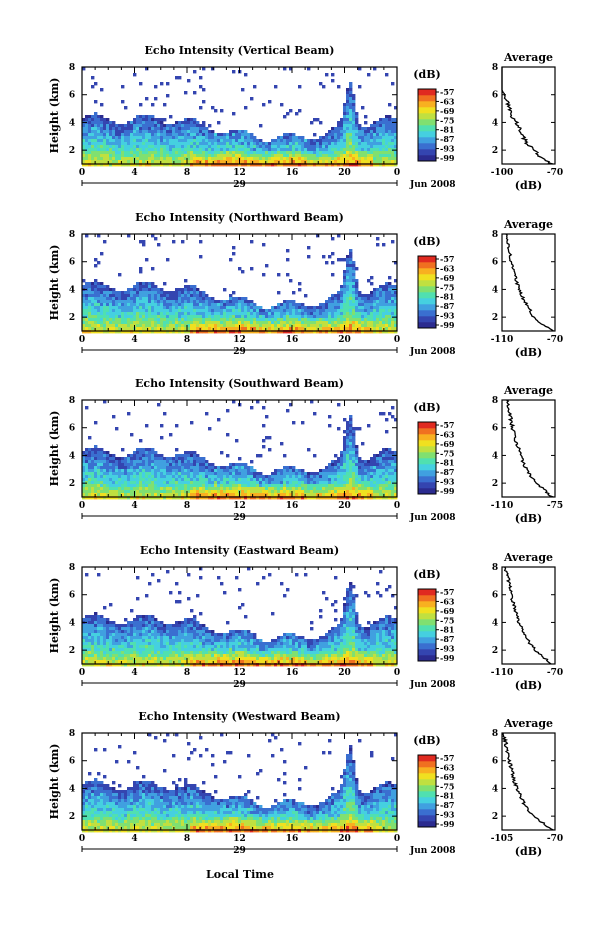 This screenshot has width=612, height=929. What do you see at coordinates (240, 450) in the screenshot?
I see `reflectivity-heatmap` at bounding box center [240, 450].